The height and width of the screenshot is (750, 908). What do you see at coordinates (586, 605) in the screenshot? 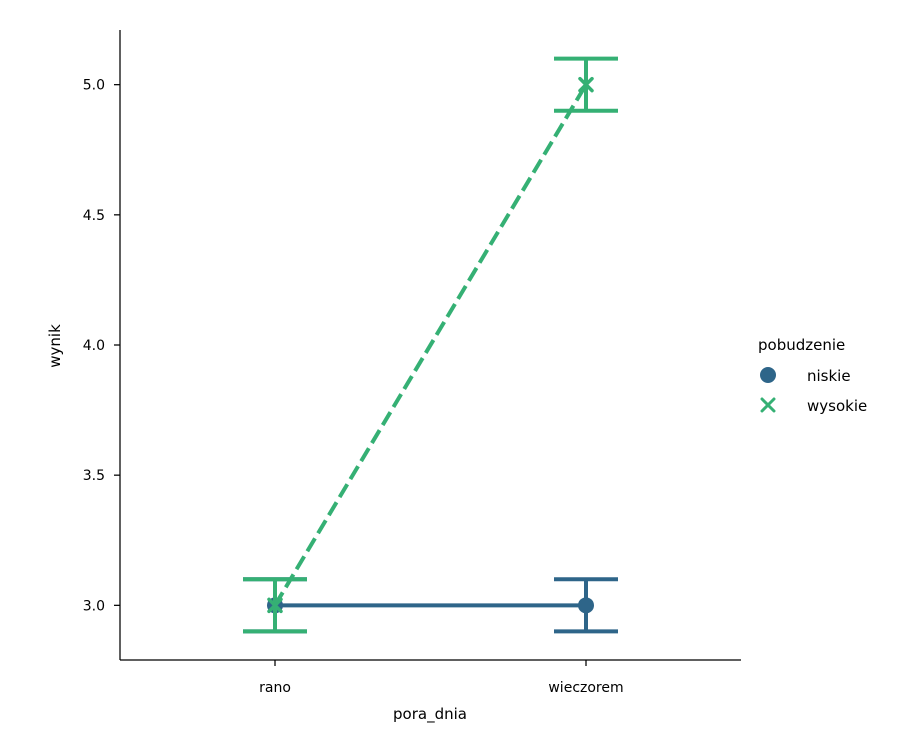
I see `data-point-niskie` at bounding box center [586, 605].